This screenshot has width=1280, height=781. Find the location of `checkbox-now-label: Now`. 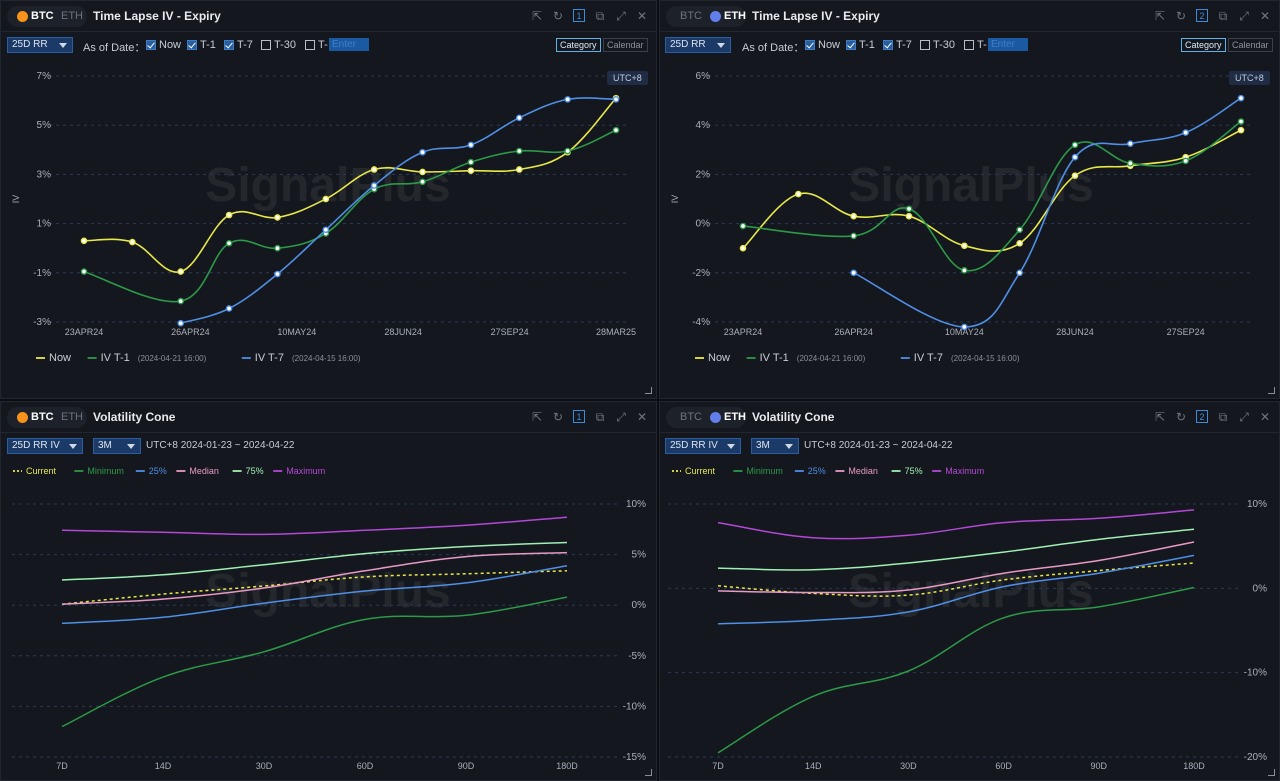

checkbox-now-label: Now is located at coordinates (829, 45).